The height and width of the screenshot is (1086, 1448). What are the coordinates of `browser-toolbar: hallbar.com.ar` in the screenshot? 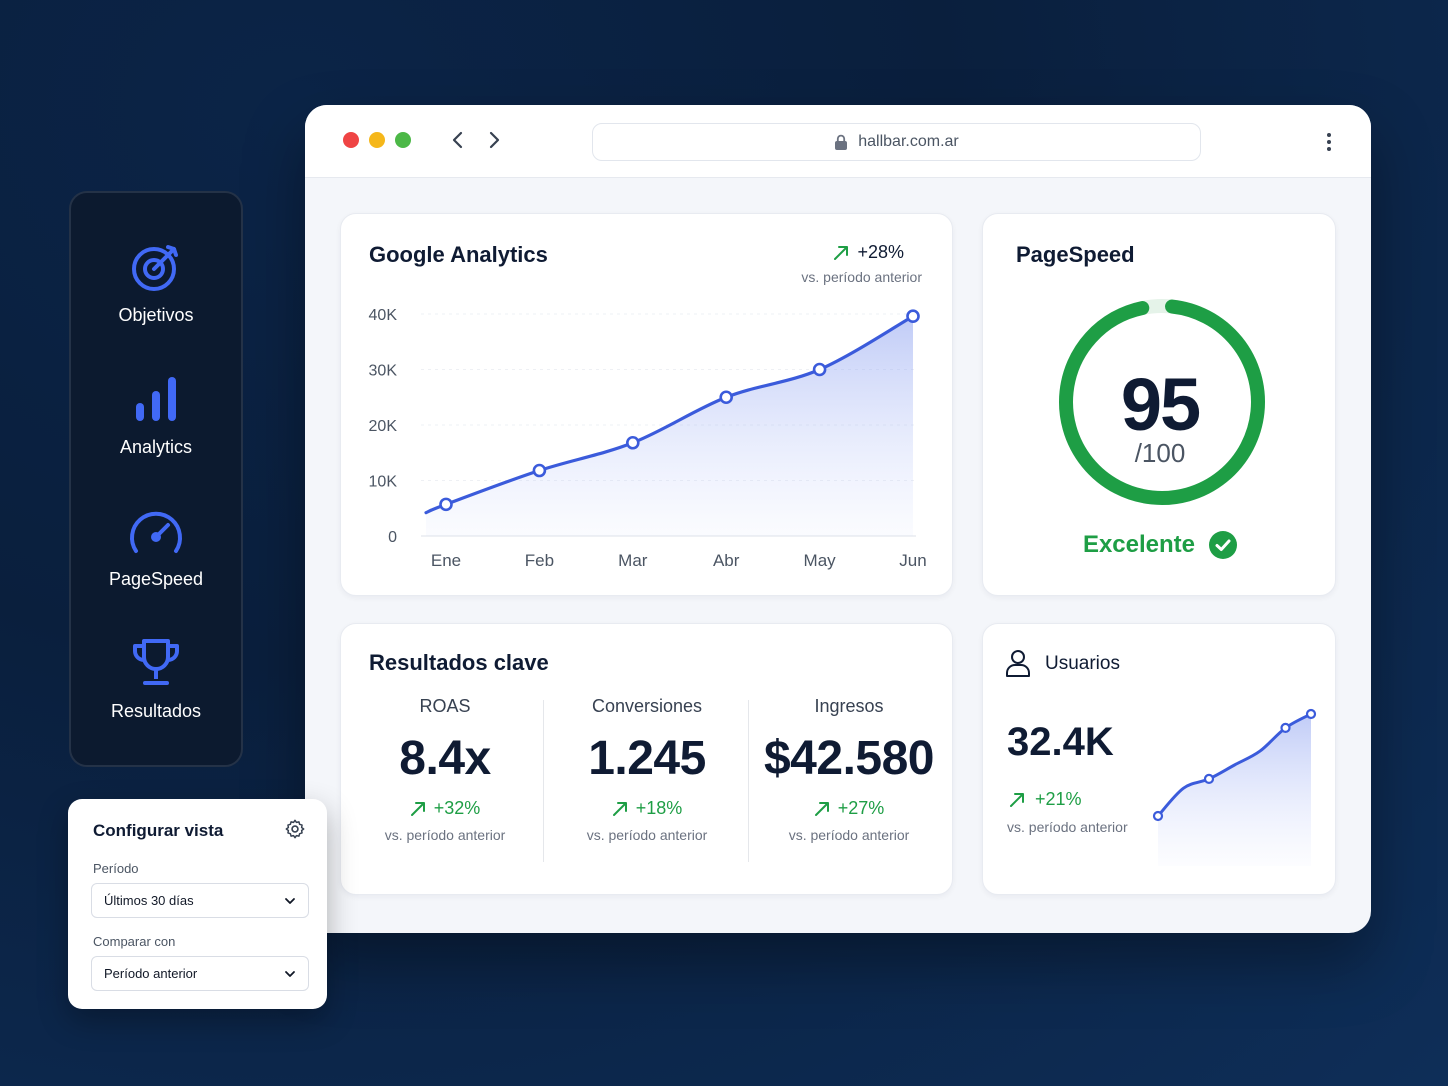 It's located at (838, 141).